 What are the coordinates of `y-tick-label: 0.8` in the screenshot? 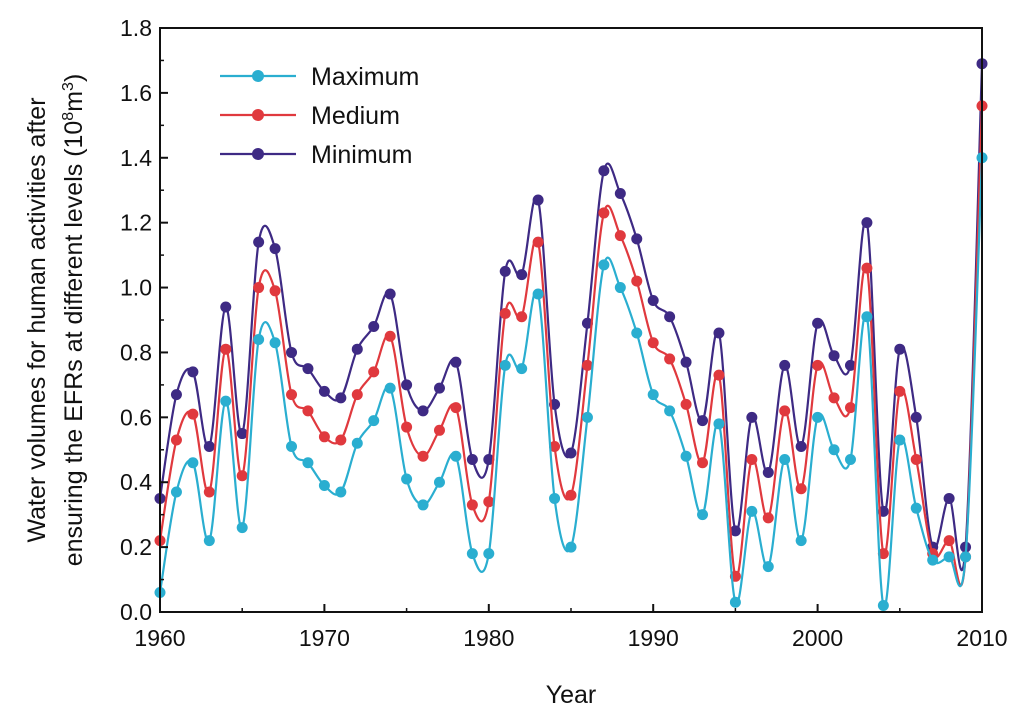 It's located at (136, 352).